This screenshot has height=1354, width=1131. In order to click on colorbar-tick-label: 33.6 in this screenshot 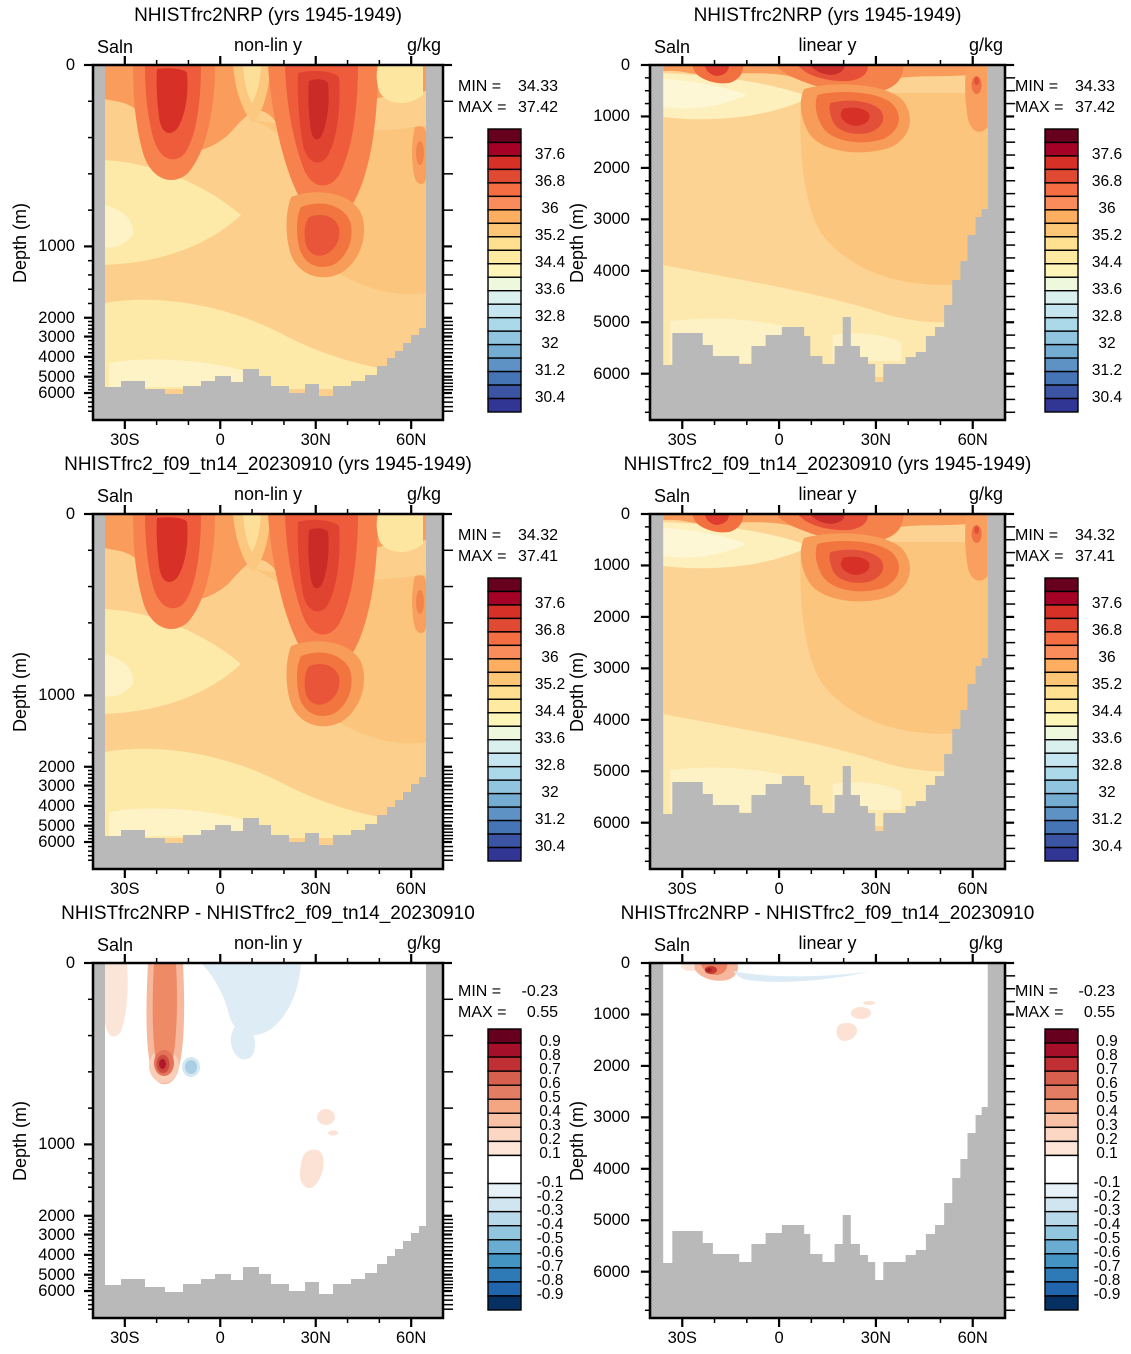, I will do `click(1107, 289)`.